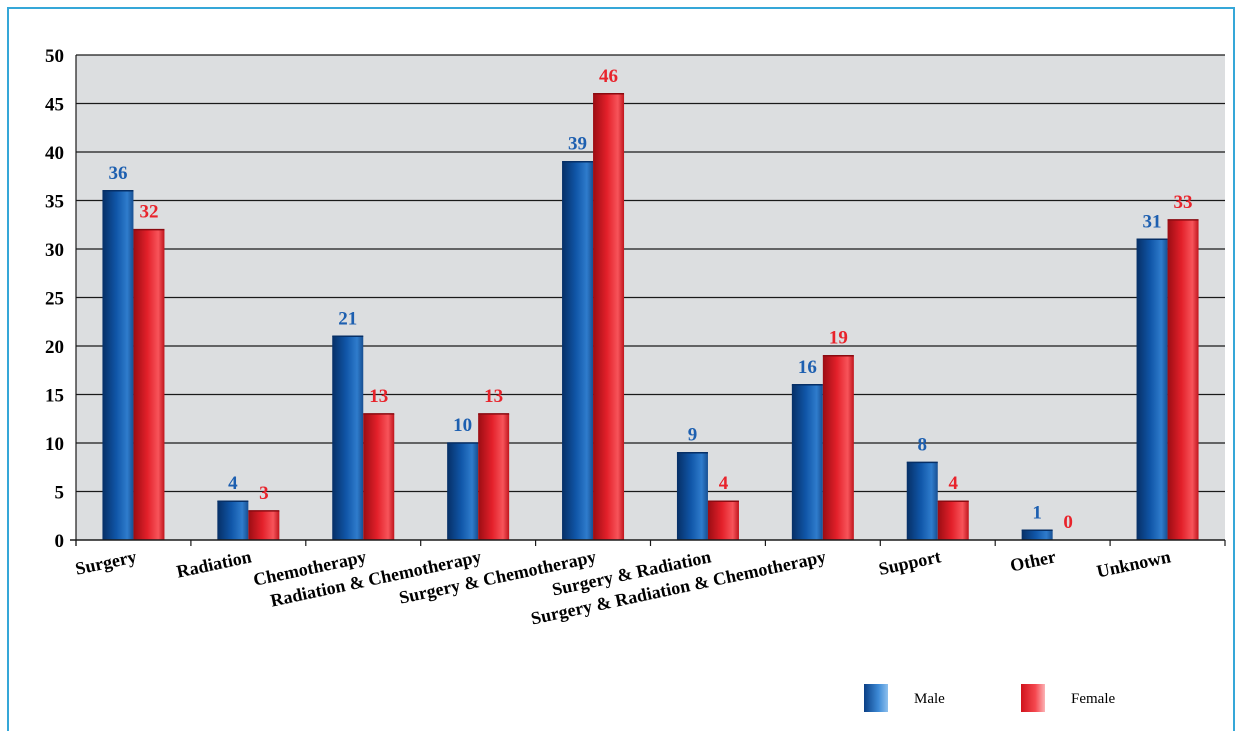  Describe the element at coordinates (1152, 221) in the screenshot. I see `data-label-male: 31` at that location.